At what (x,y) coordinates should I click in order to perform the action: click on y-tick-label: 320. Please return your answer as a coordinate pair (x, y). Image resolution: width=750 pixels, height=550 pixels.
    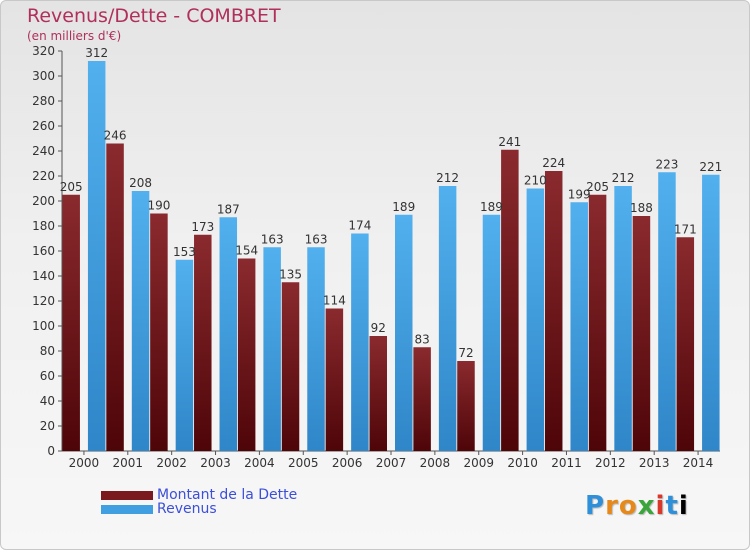
    Looking at the image, I should click on (43, 51).